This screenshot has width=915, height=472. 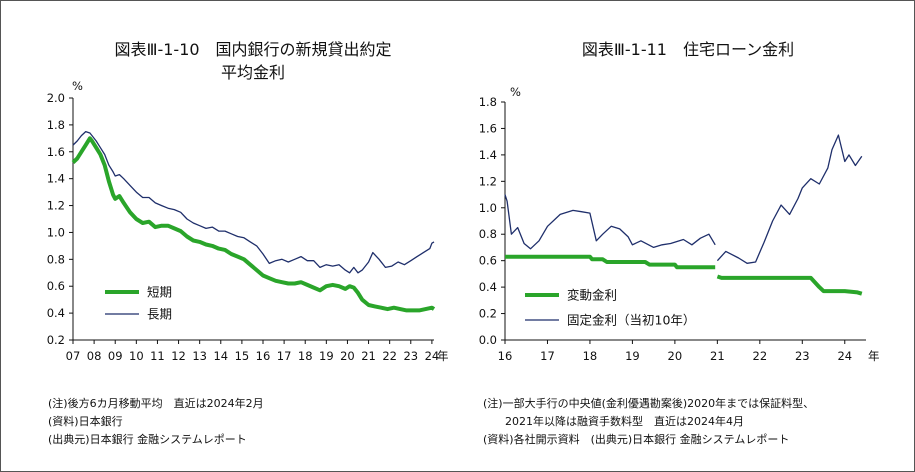 I want to click on note-left-2: (資料)日本銀行, so click(x=85, y=421).